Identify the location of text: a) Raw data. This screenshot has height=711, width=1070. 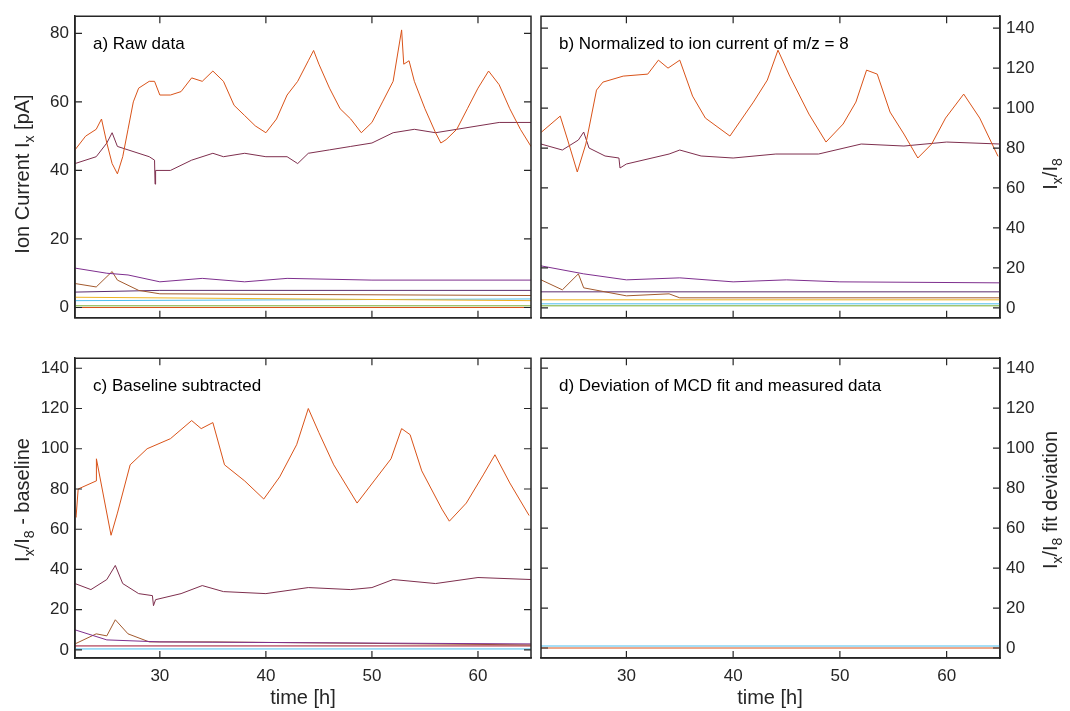
(139, 43).